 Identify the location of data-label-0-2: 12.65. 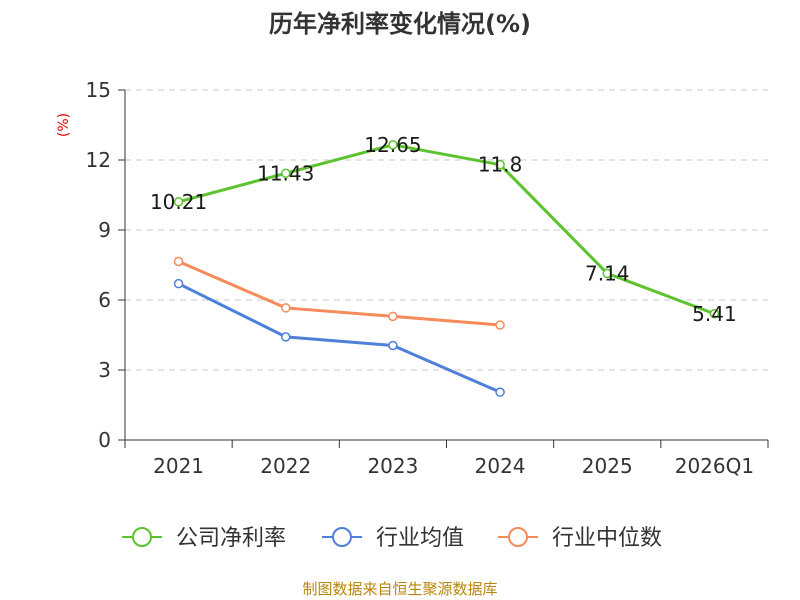
(392, 145).